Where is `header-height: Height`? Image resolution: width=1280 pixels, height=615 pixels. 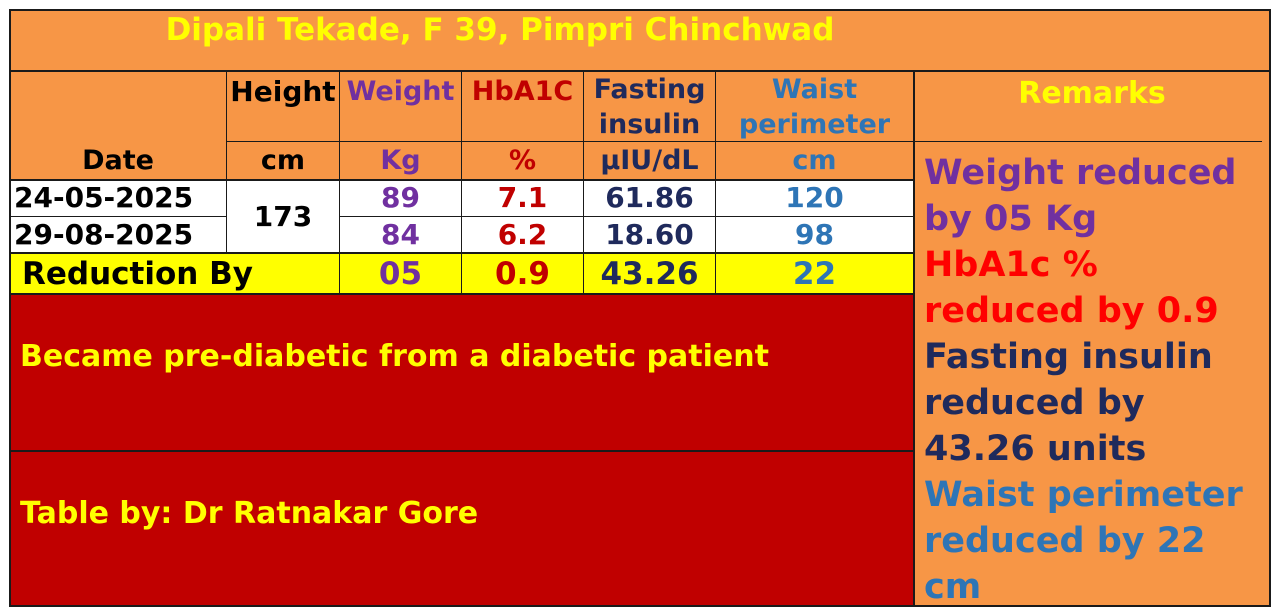
header-height: Height is located at coordinates (283, 92).